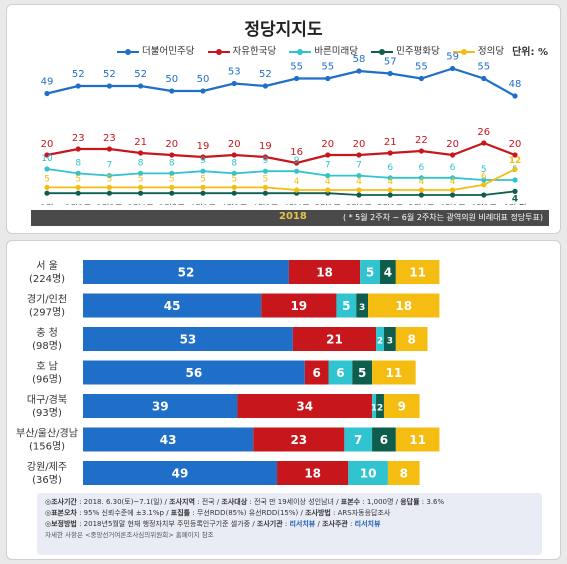 Image resolution: width=567 pixels, height=564 pixels. Describe the element at coordinates (294, 502) in the screenshot. I see `survey-info-text: : 전국 만 19세이상 성인남녀 /` at that location.